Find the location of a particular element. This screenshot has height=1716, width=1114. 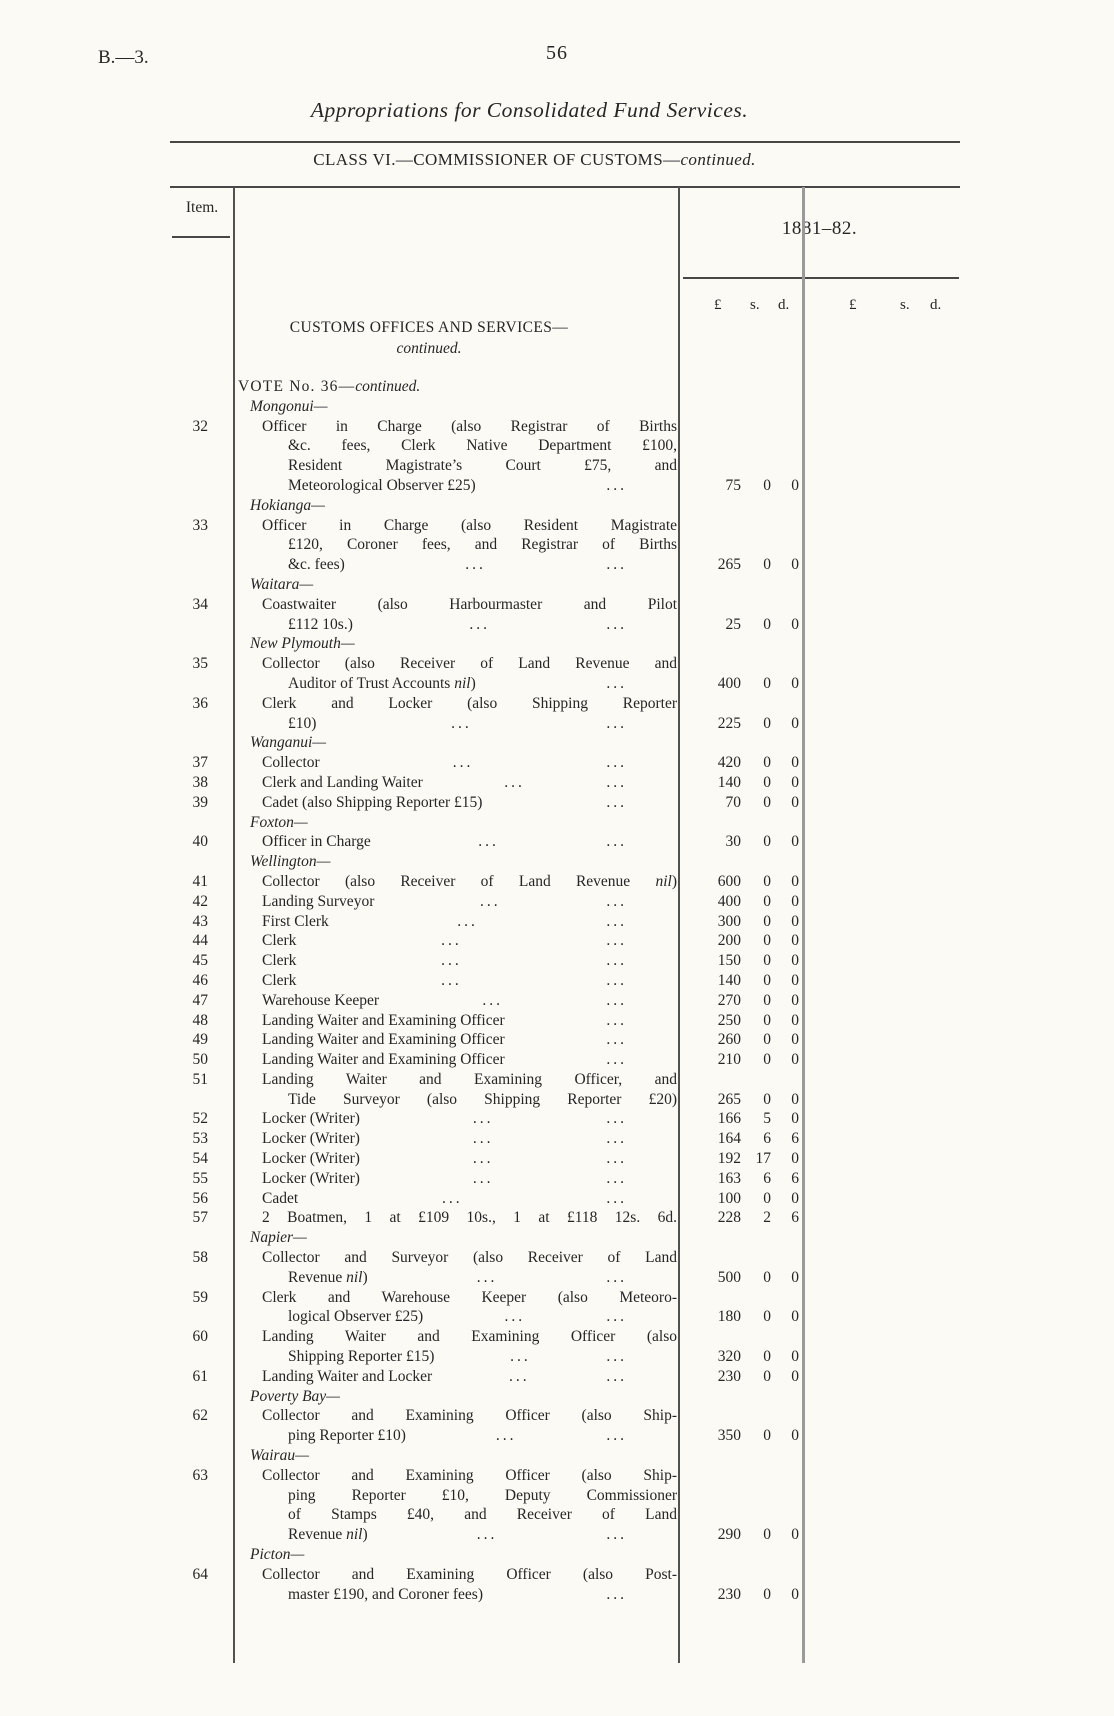

item-number: 35 is located at coordinates (200, 664).